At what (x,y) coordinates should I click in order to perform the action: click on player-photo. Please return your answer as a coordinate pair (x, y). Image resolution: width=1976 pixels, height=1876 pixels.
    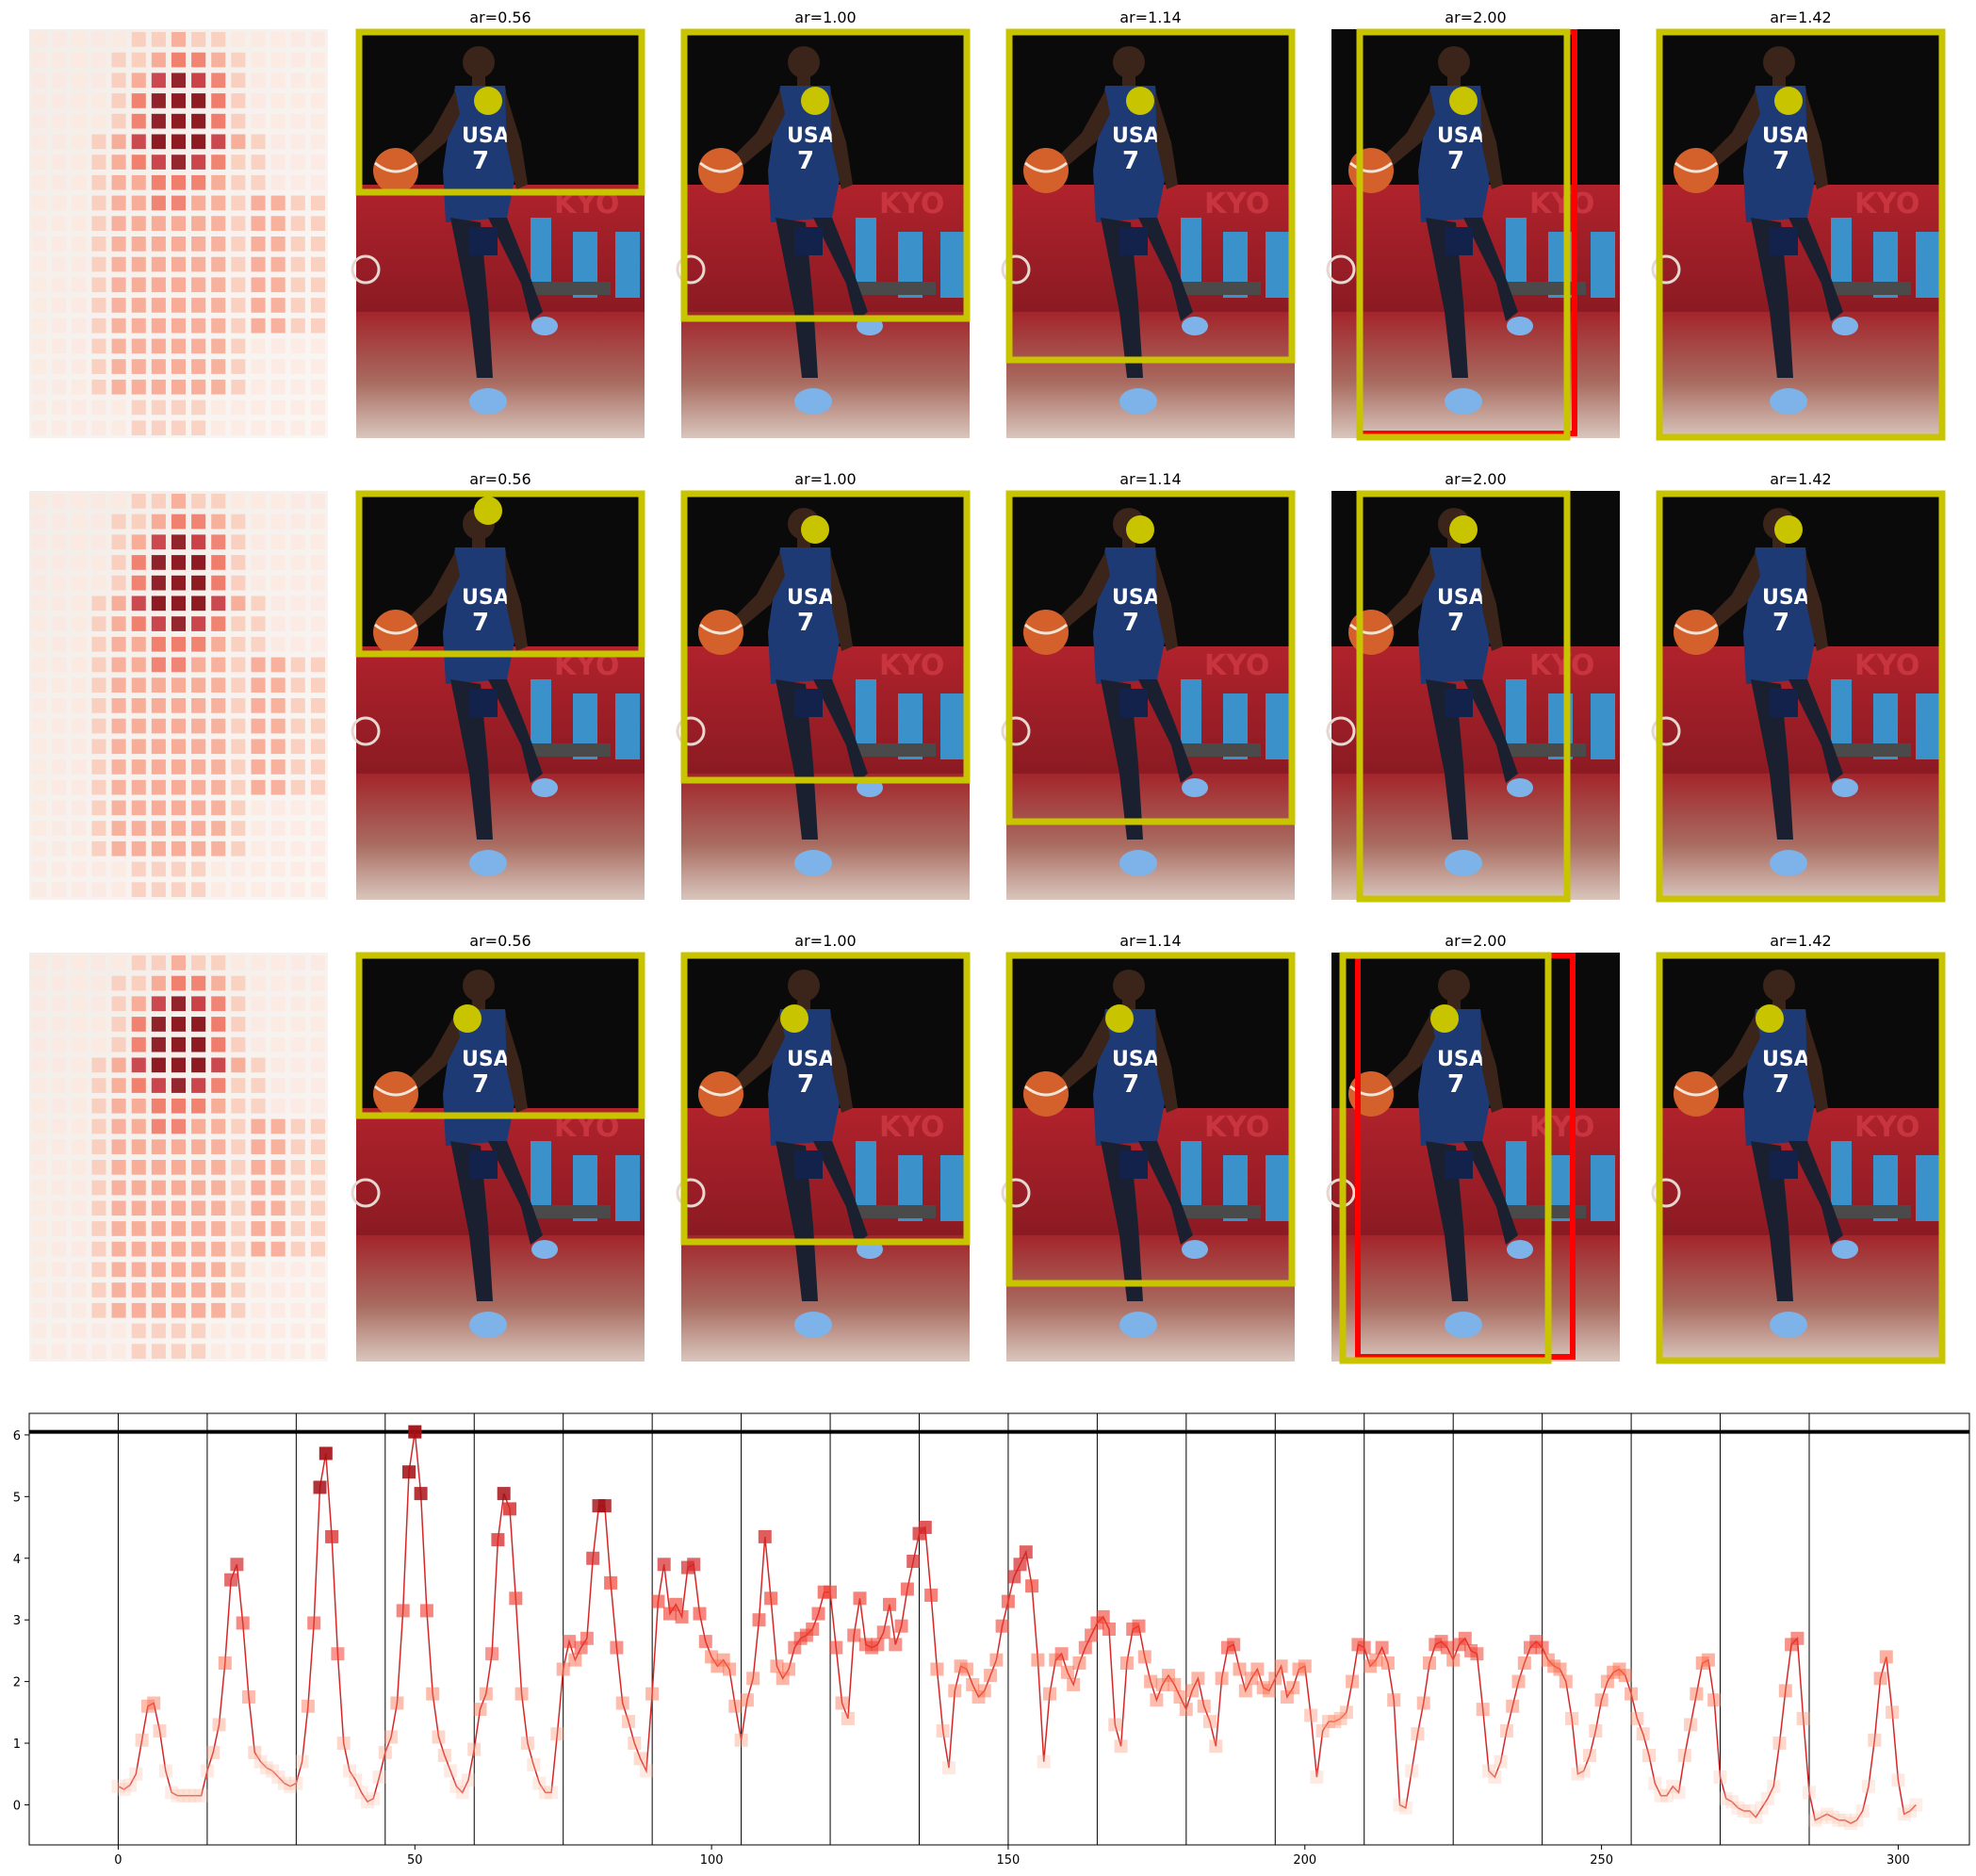
    Looking at the image, I should click on (1149, 1157).